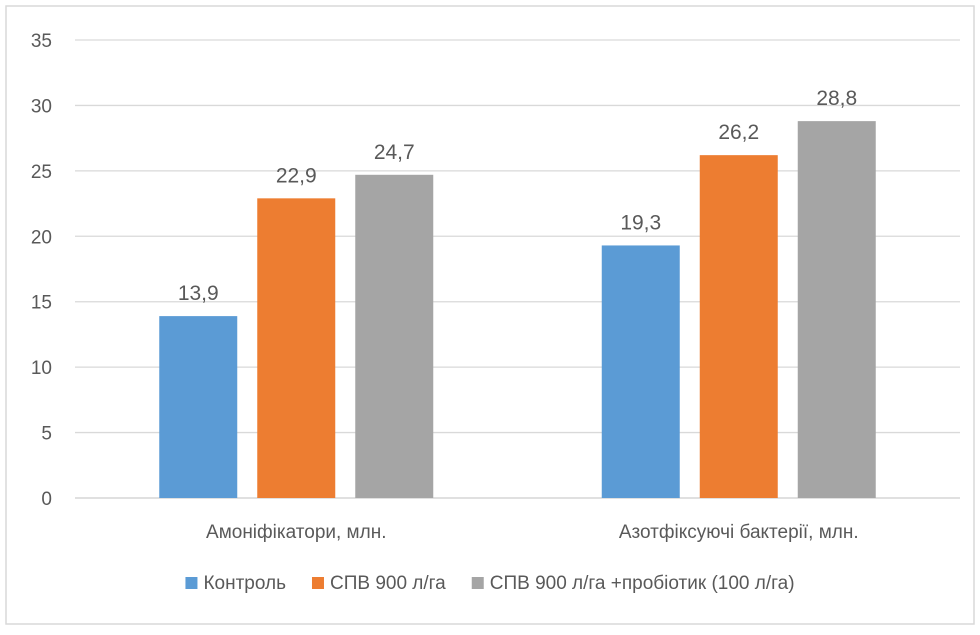 The width and height of the screenshot is (980, 635). Describe the element at coordinates (198, 293) in the screenshot. I see `data-label: 13,9` at that location.